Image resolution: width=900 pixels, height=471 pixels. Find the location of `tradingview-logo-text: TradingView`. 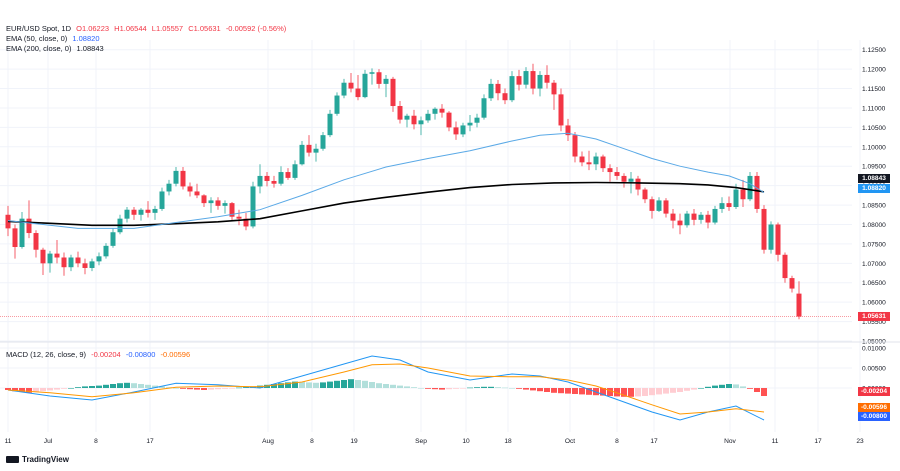

tradingview-logo-text: TradingView is located at coordinates (45, 459).